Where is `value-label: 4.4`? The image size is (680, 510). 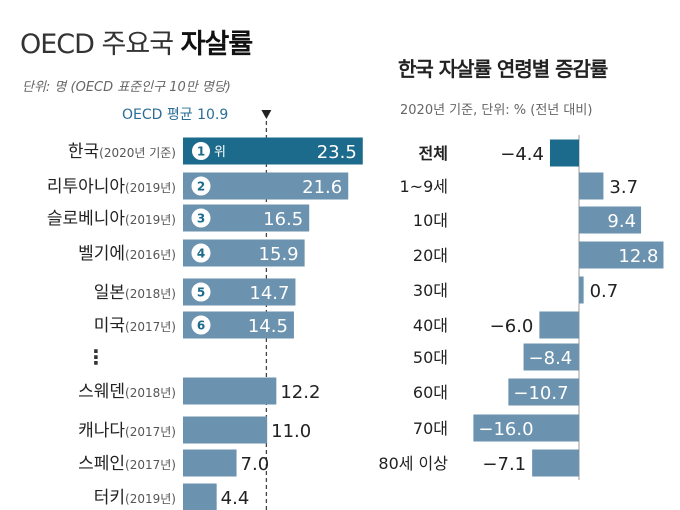
value-label: 4.4 is located at coordinates (235, 498).